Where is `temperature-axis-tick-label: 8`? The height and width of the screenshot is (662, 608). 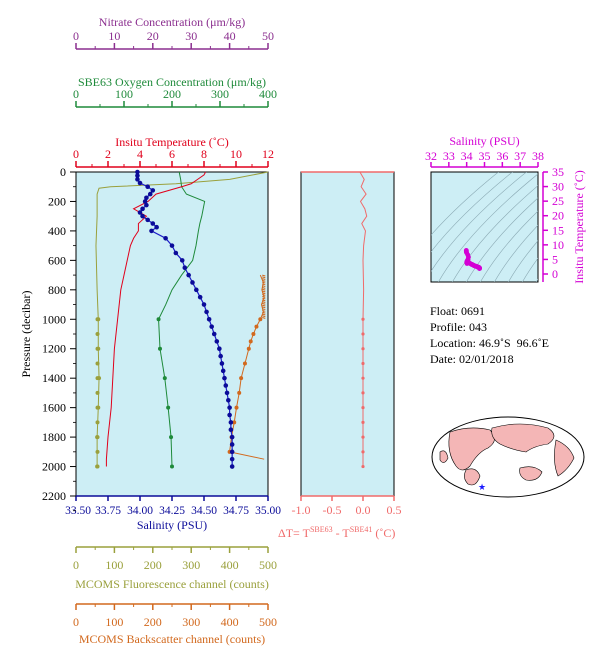
temperature-axis-tick-label: 8 is located at coordinates (204, 154).